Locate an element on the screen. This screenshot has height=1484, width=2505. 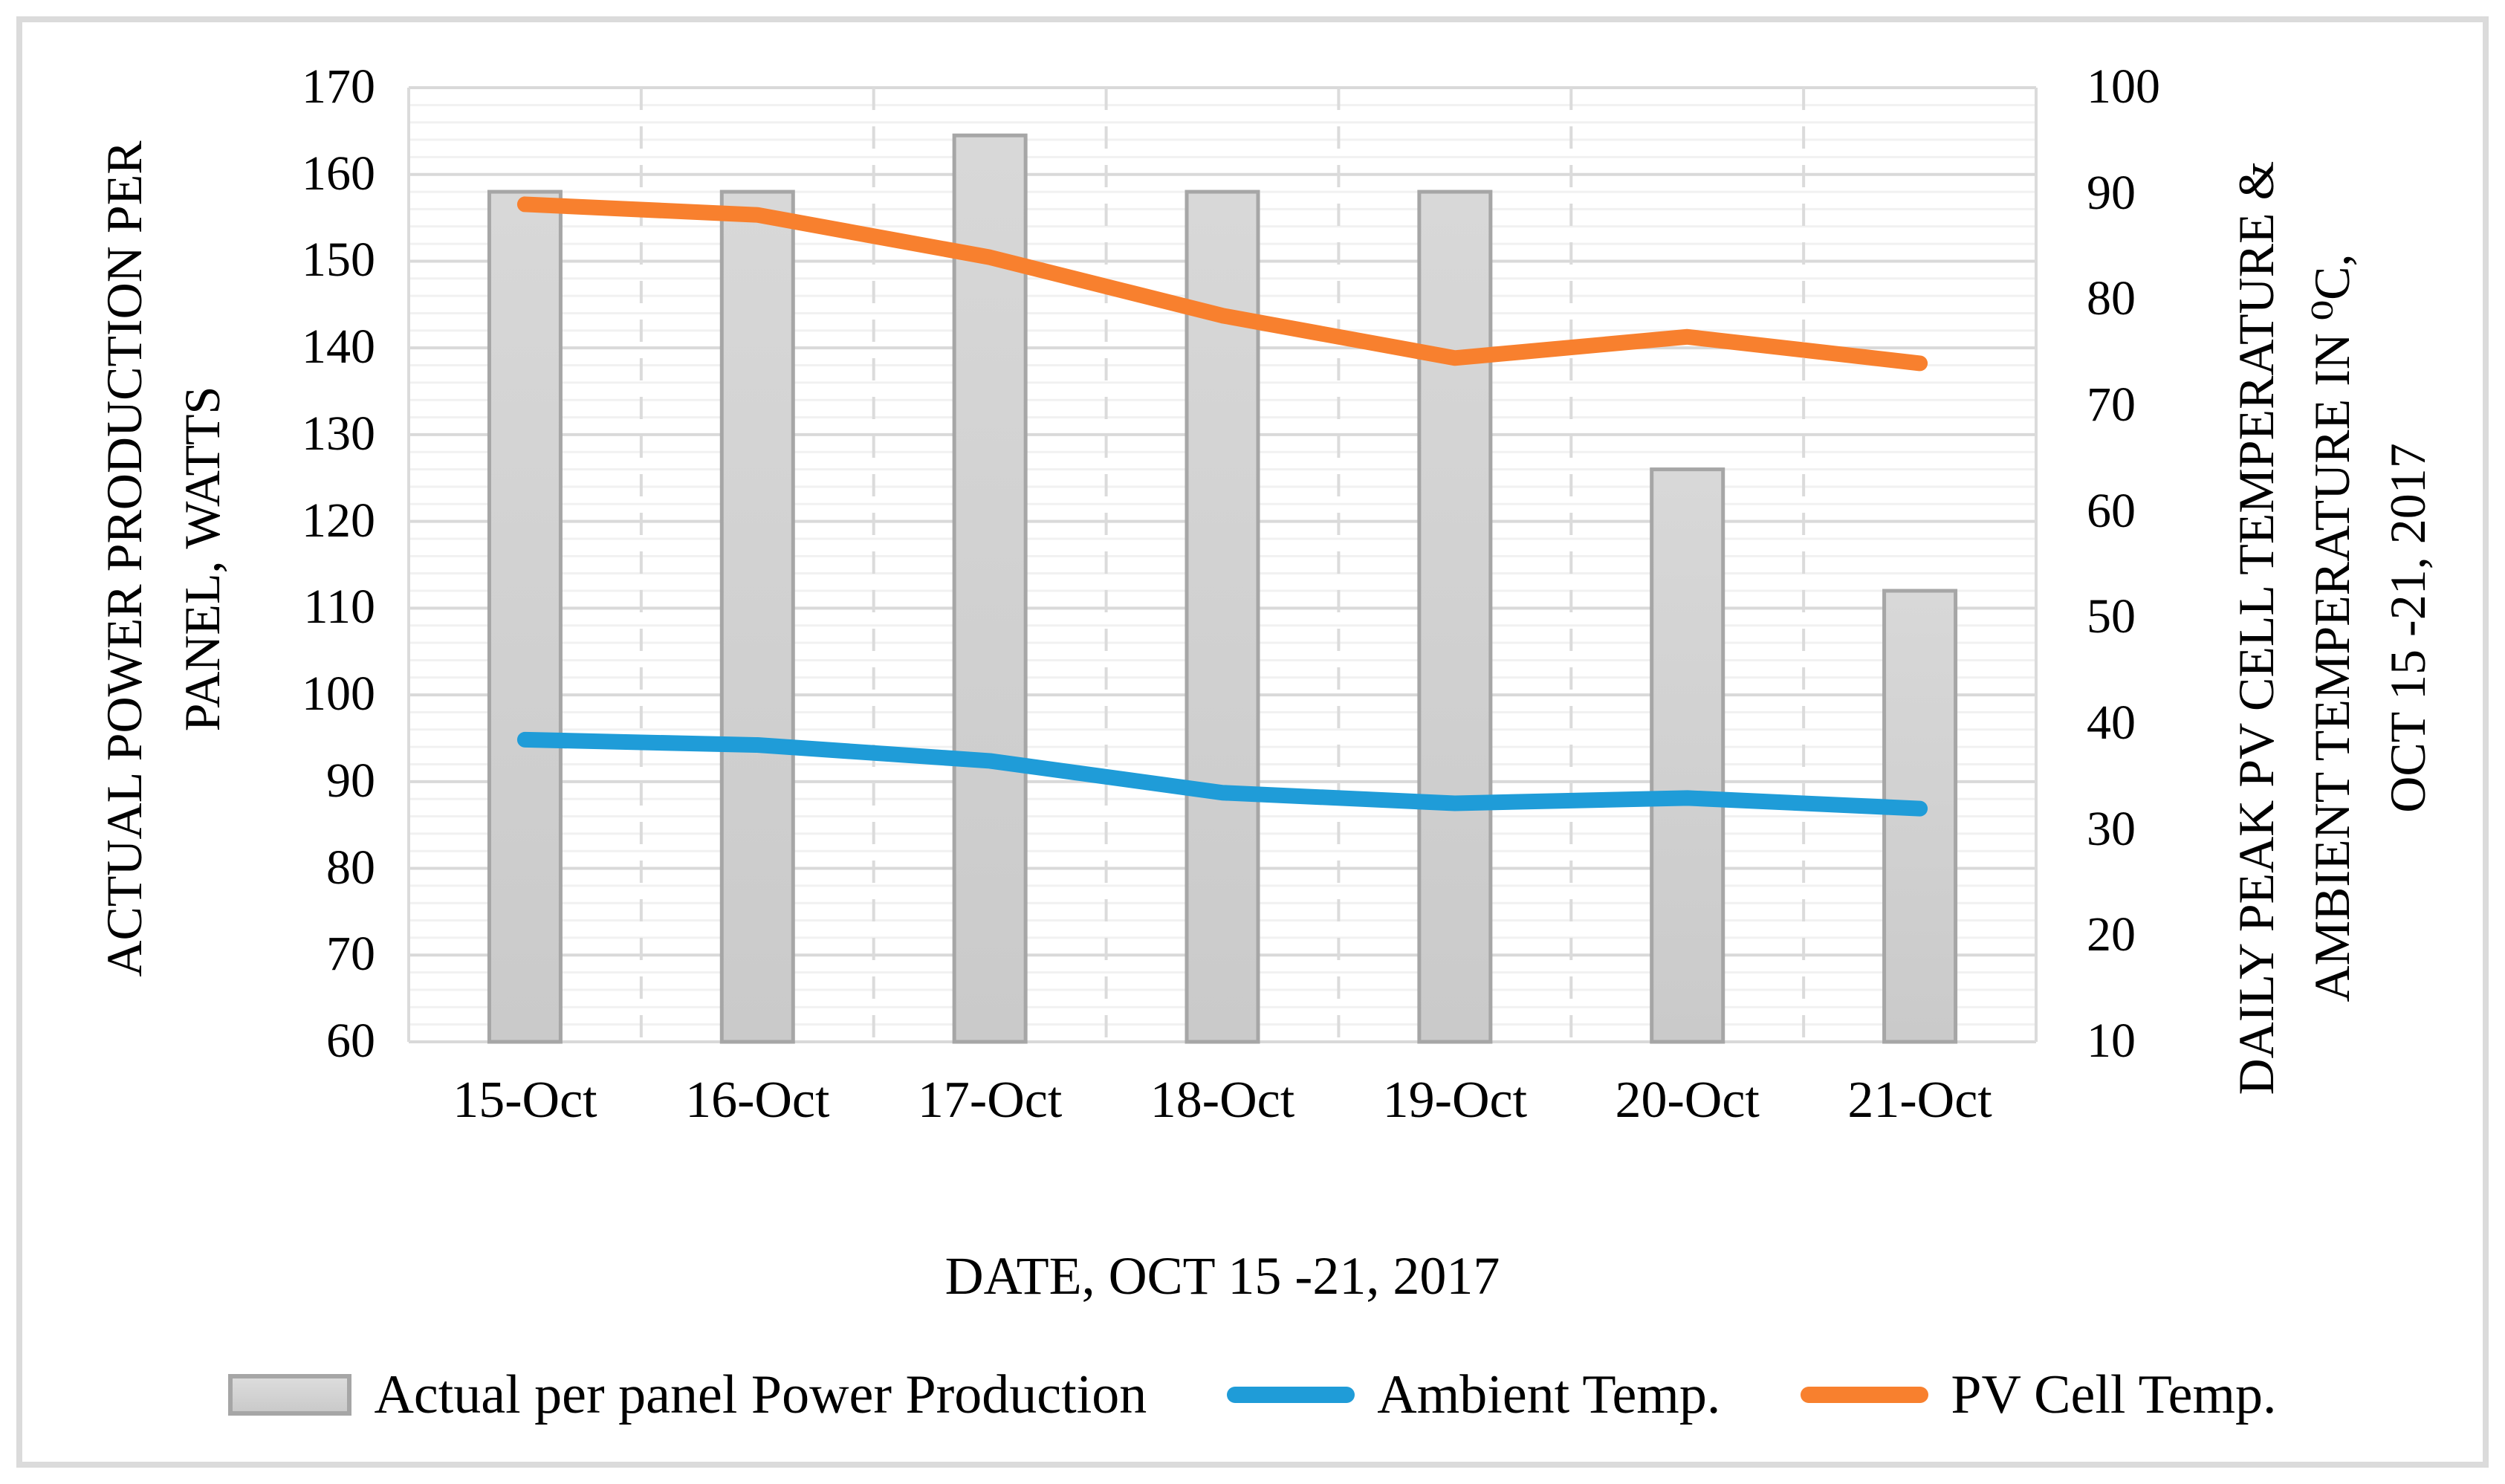
bar-17-Oct is located at coordinates (990, 589).